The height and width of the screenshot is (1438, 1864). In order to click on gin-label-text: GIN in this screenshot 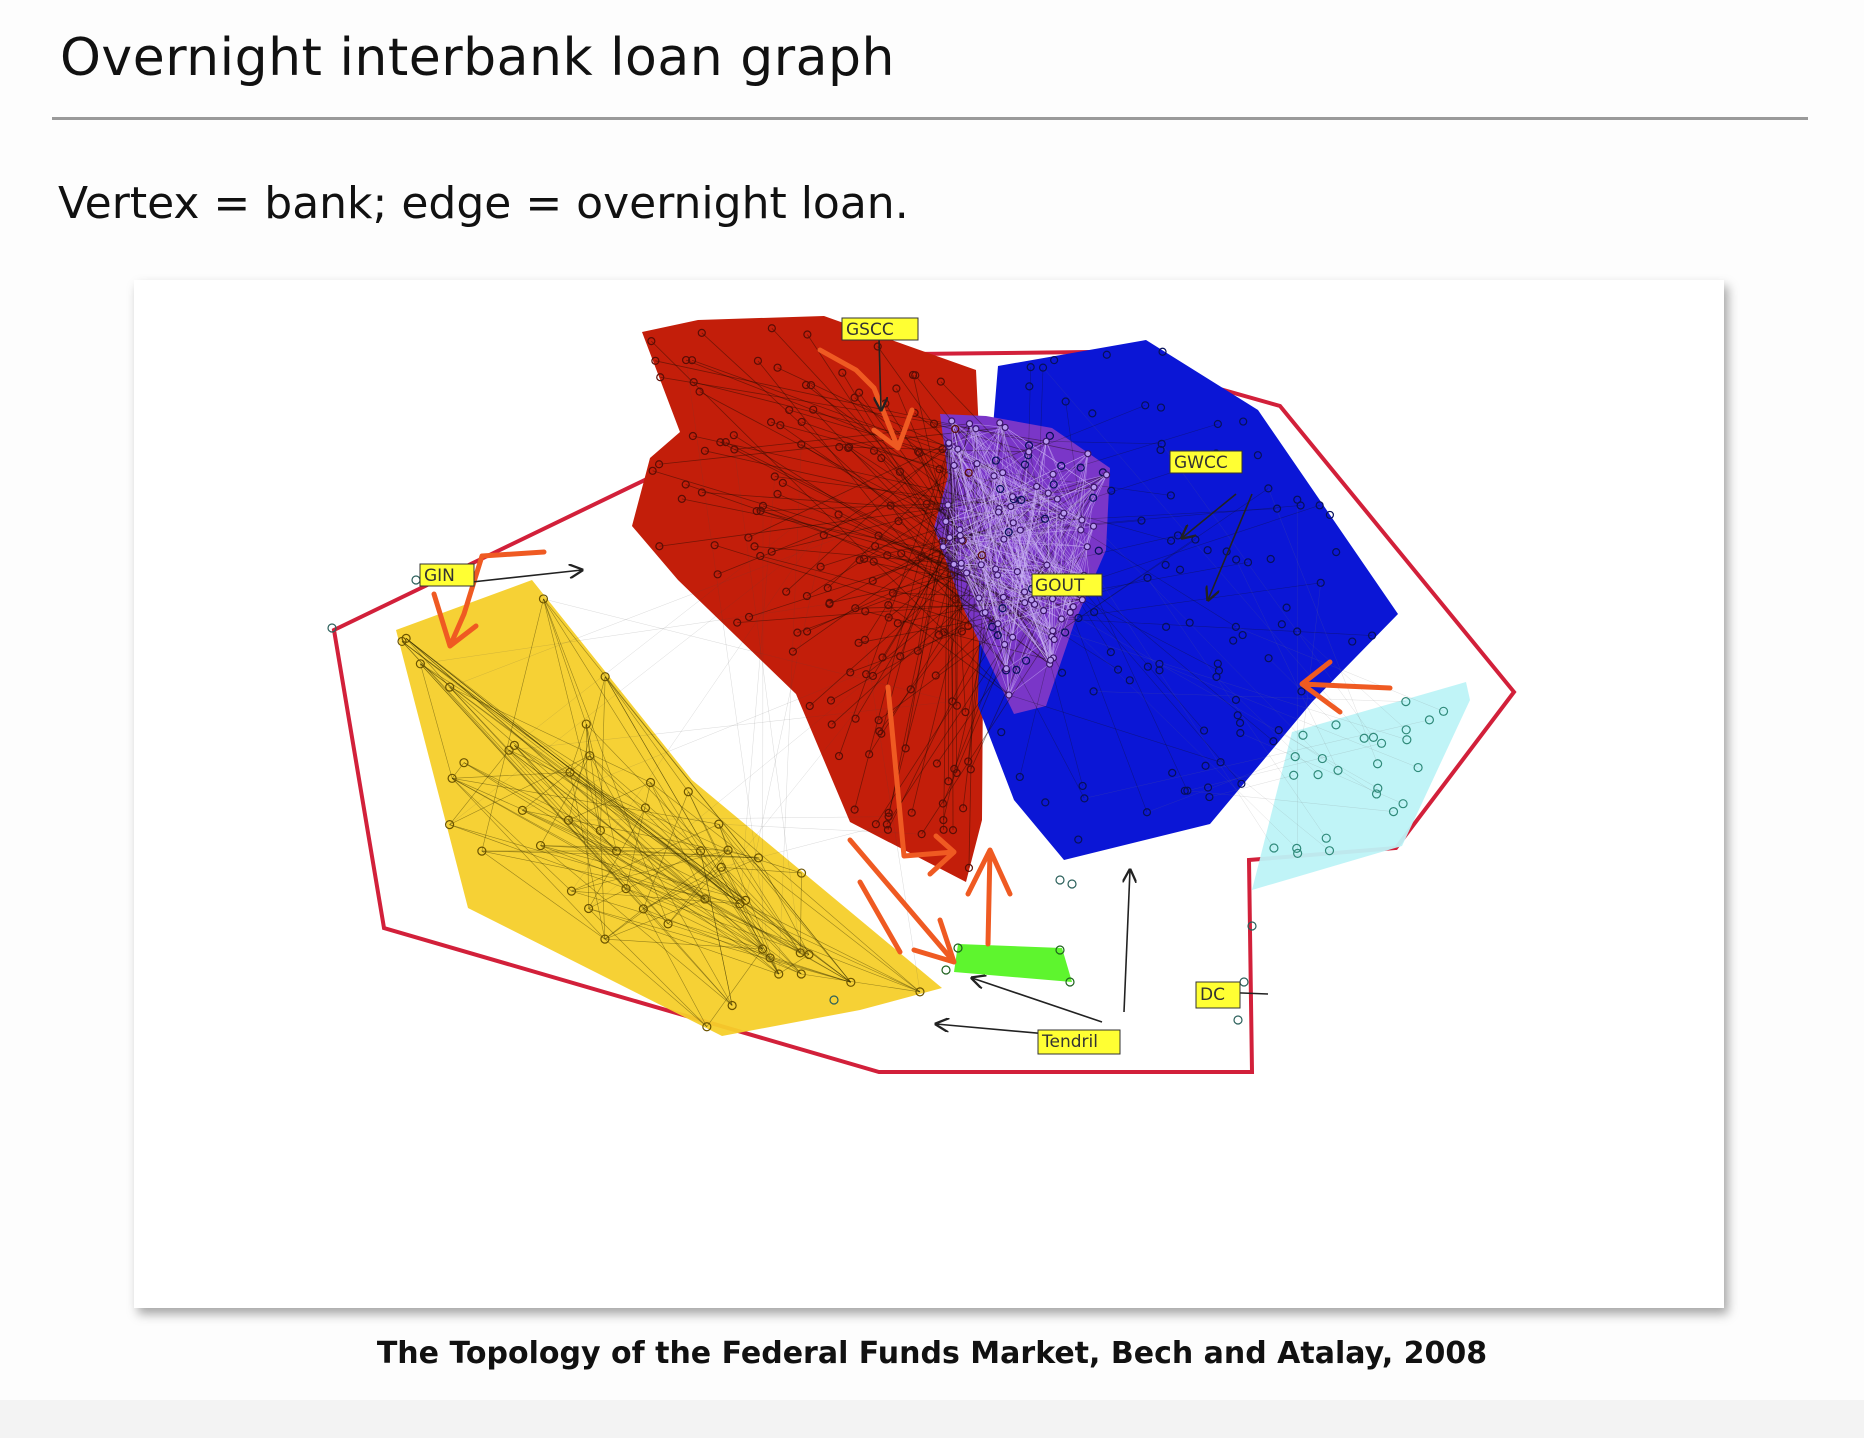, I will do `click(439, 576)`.